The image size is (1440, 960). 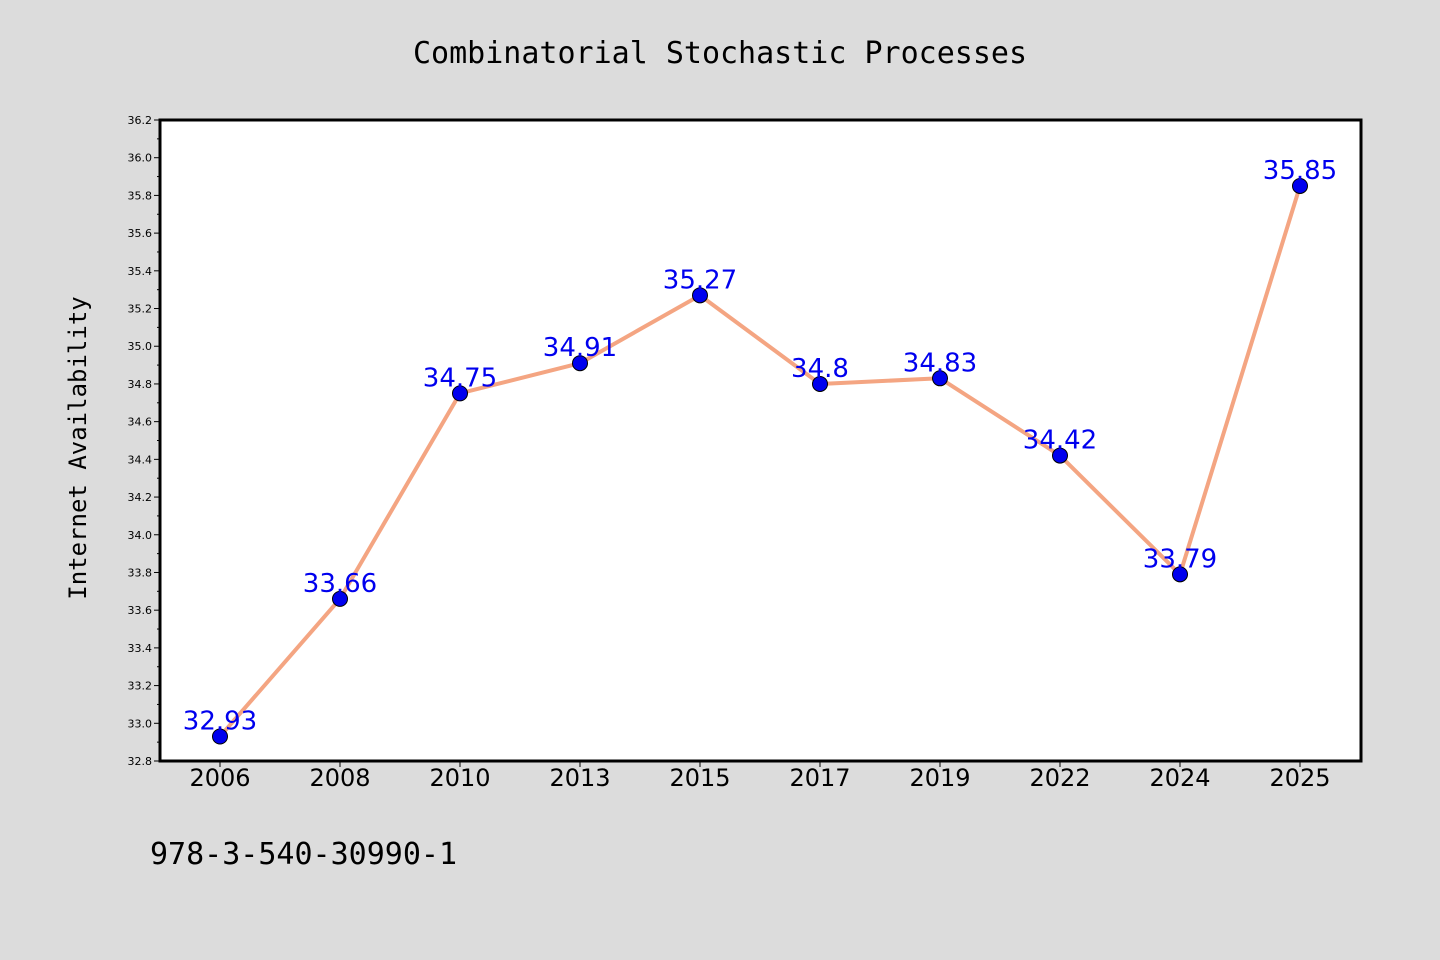 I want to click on data-label: 35.85, so click(x=1300, y=171).